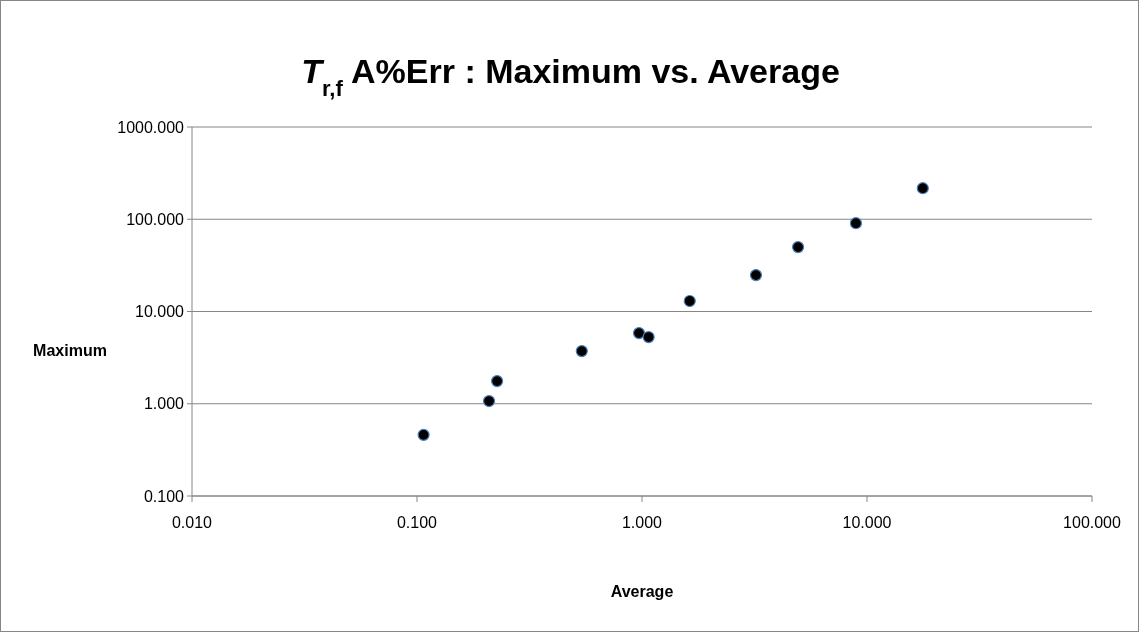  I want to click on y-tick-label: 10.000, so click(160, 312).